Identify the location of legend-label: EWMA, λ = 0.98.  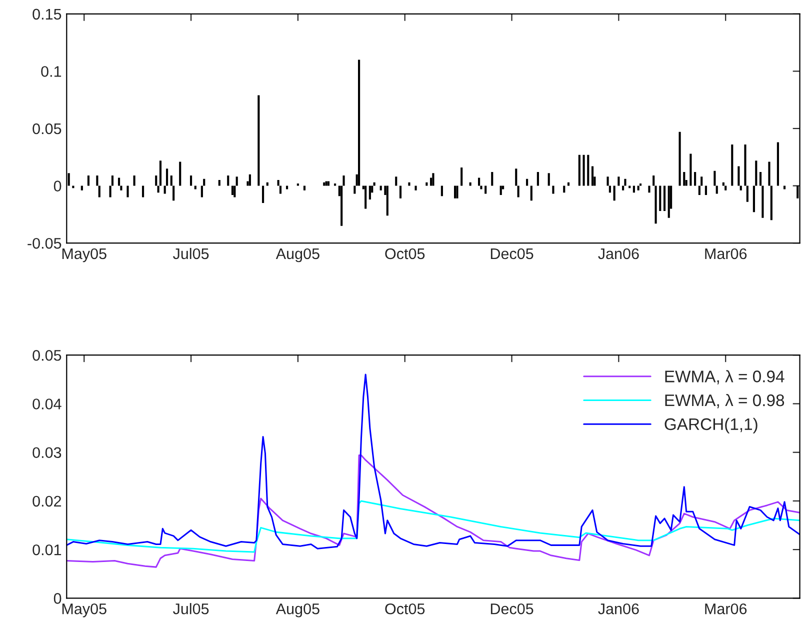
(724, 401).